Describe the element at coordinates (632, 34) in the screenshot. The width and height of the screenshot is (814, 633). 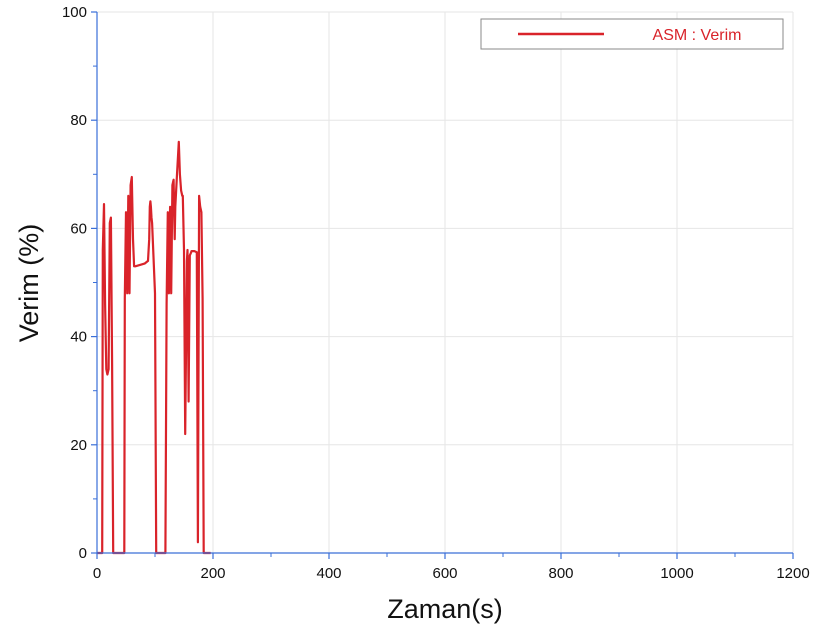
I see `legend: ASM : Verim` at that location.